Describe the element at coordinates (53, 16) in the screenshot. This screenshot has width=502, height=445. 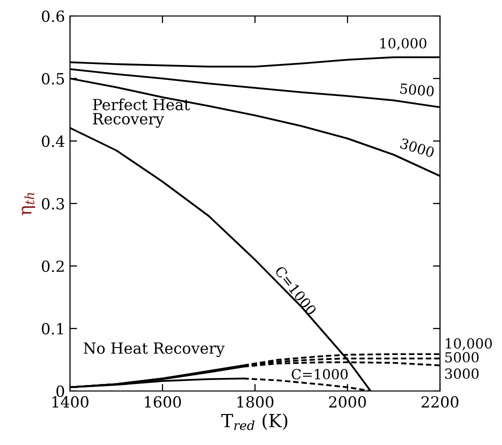
I see `y-tick-label: 0.6` at that location.